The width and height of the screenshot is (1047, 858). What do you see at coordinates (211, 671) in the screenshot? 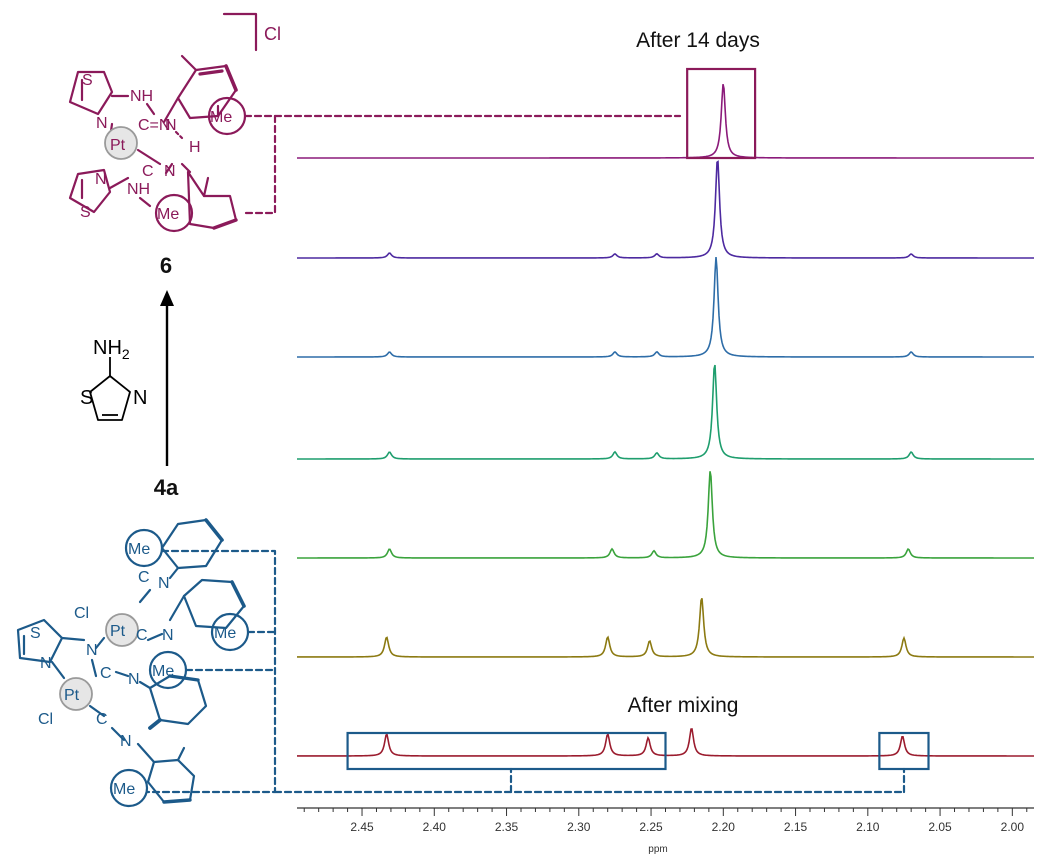
I see `connector-4a-bracket` at bounding box center [211, 671].